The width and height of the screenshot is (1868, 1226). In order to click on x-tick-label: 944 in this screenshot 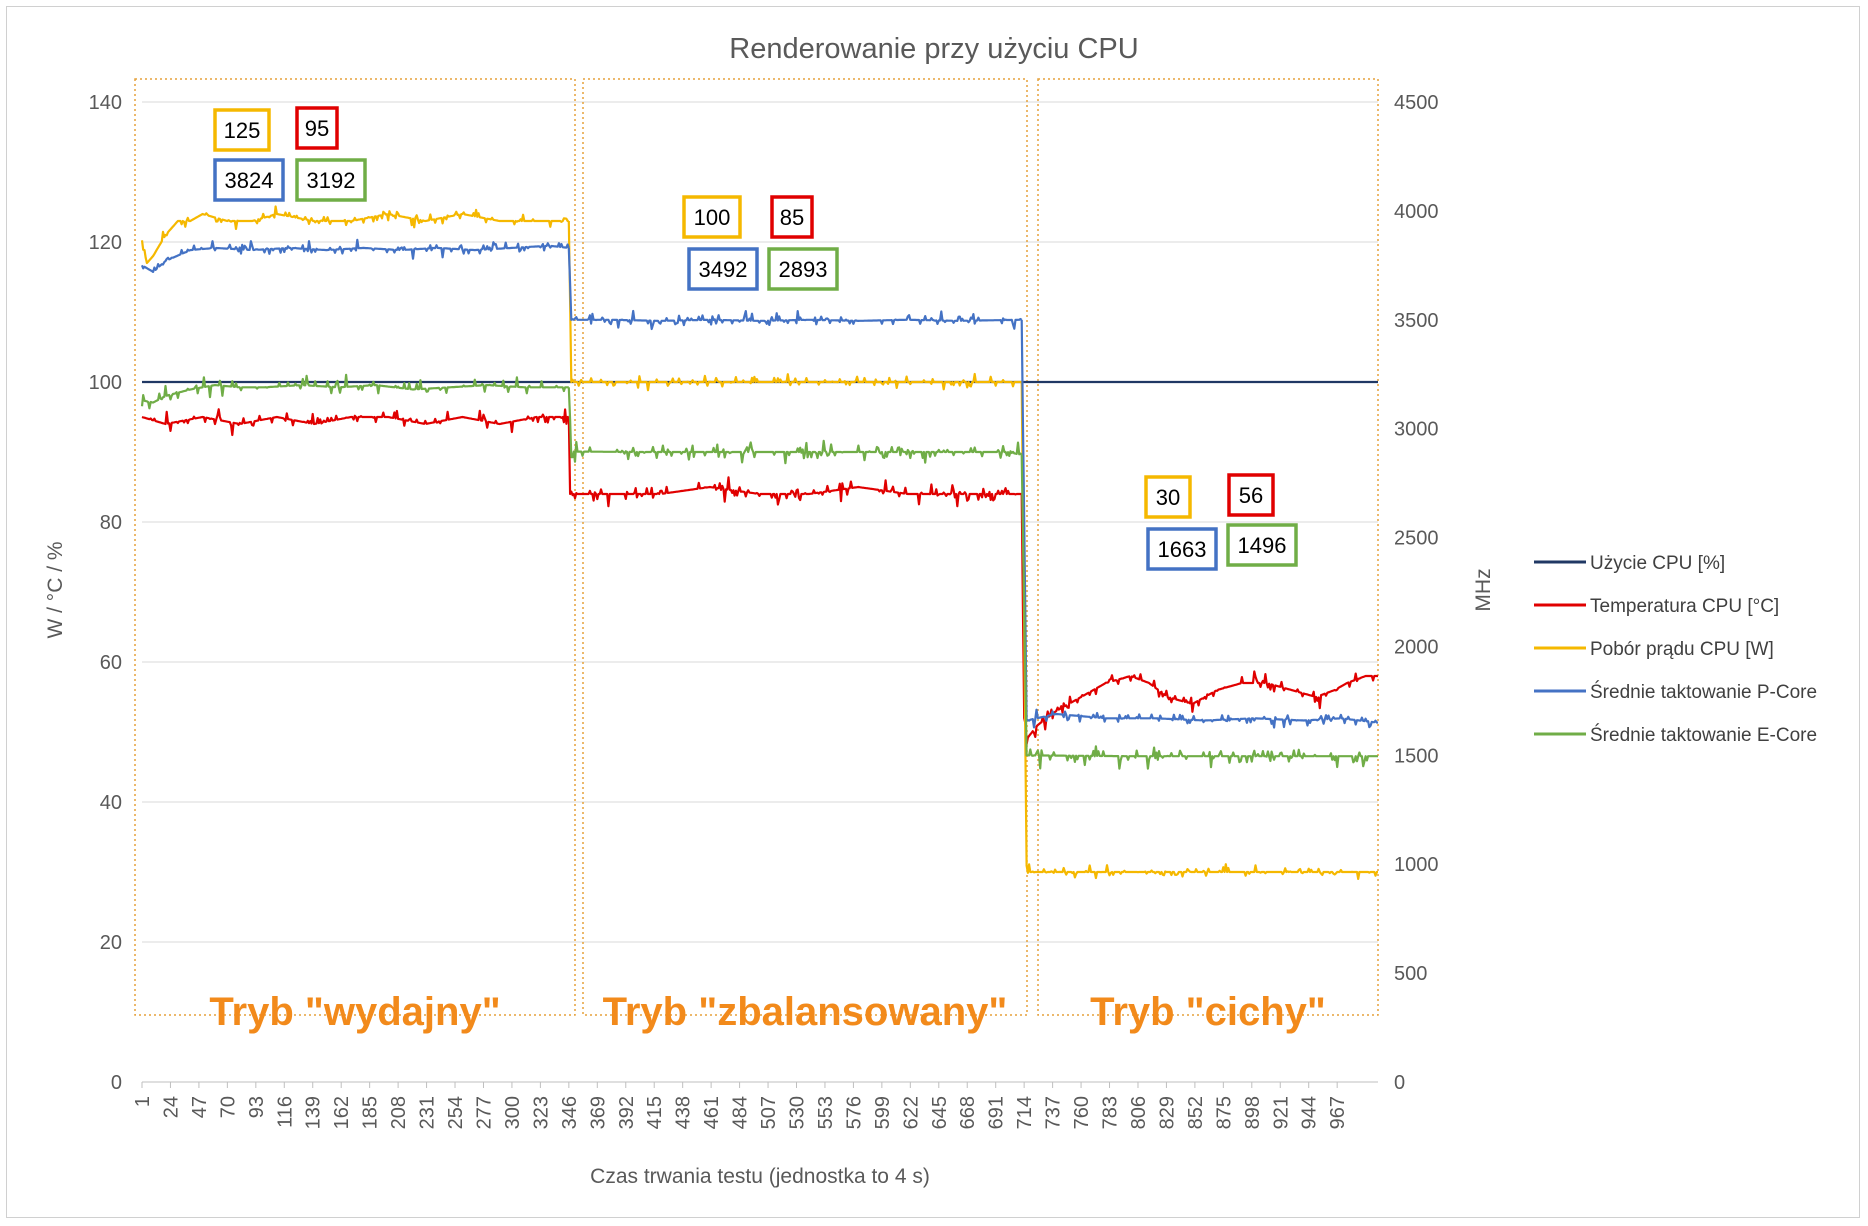, I will do `click(1310, 1112)`.